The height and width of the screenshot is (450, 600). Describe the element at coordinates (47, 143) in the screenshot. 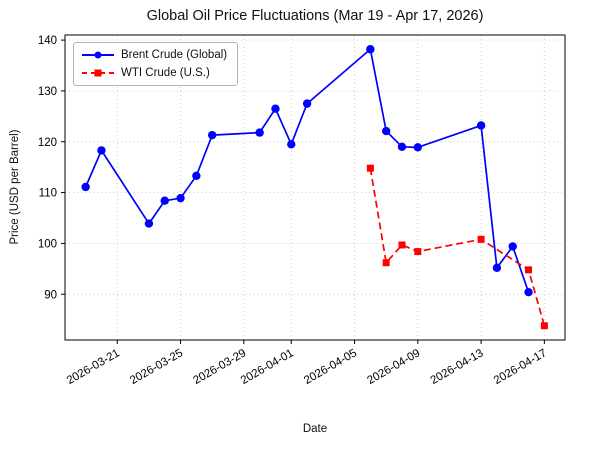

I see `y-tick-label: 120` at that location.